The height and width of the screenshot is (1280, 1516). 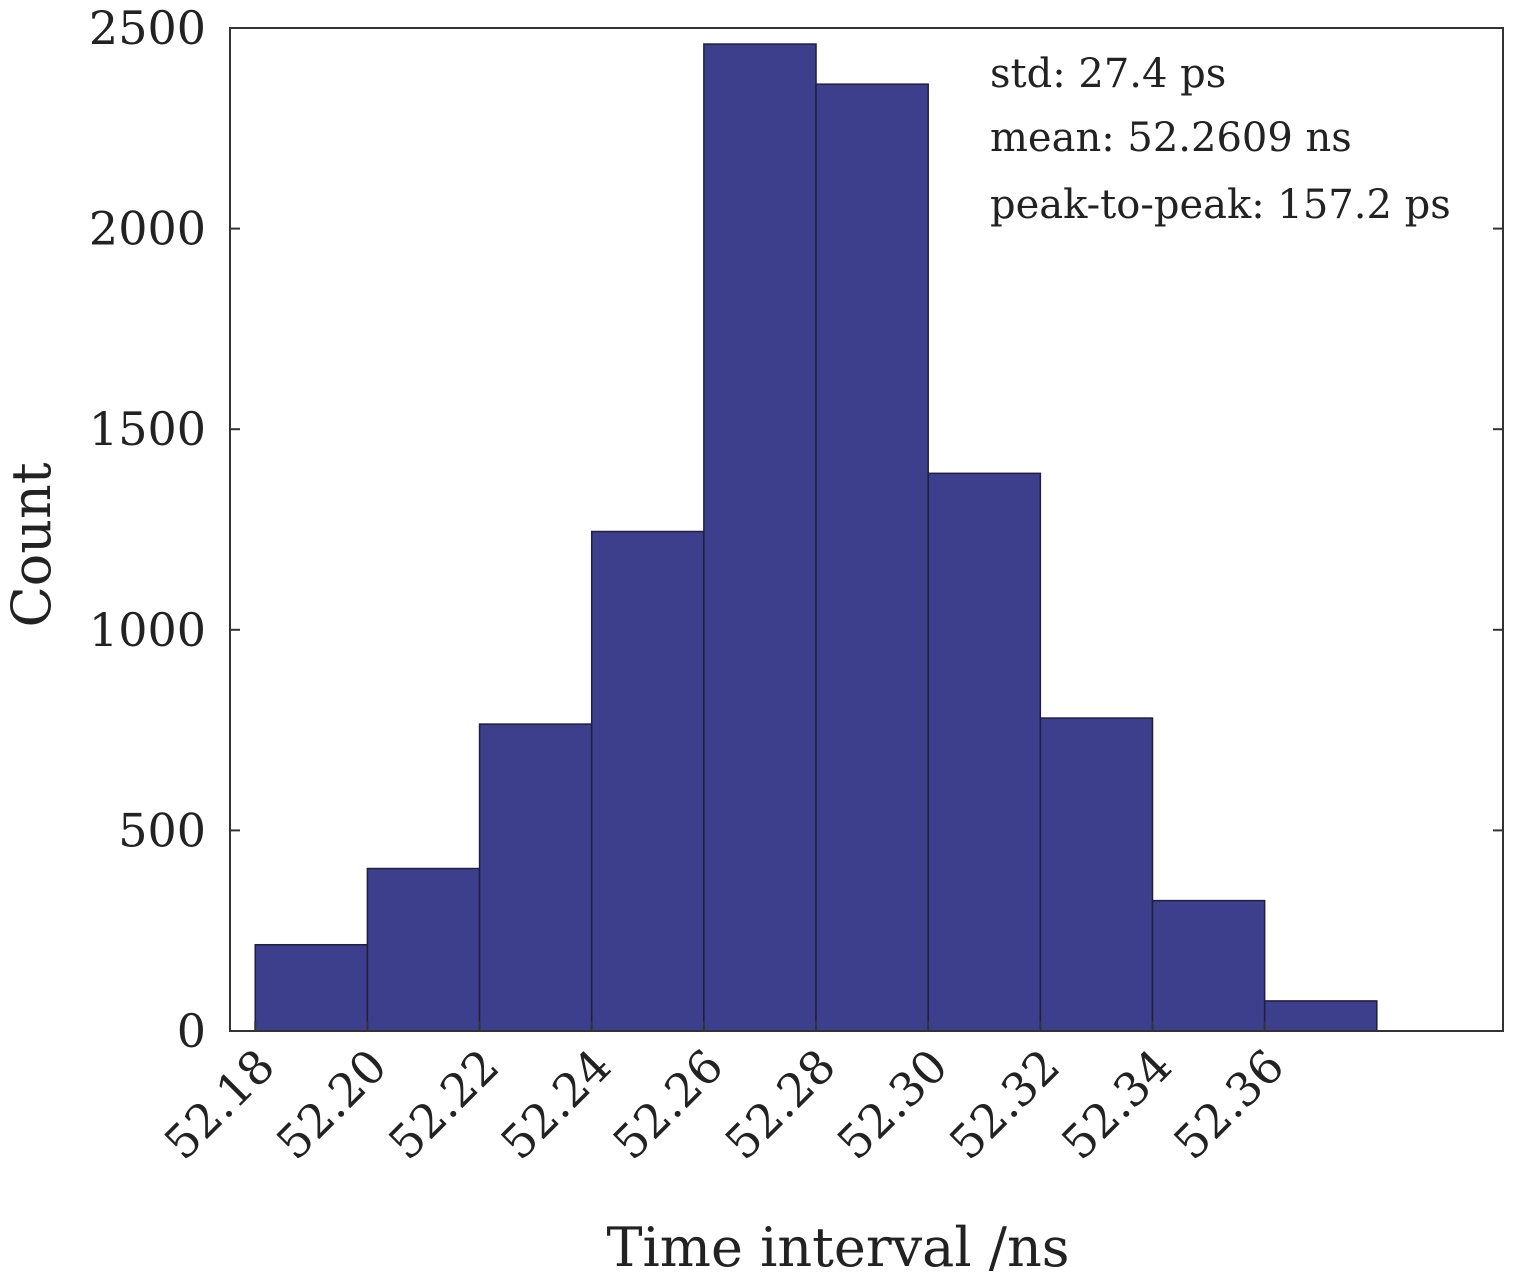 What do you see at coordinates (779, 1104) in the screenshot?
I see `x-tick-label: 52.28` at bounding box center [779, 1104].